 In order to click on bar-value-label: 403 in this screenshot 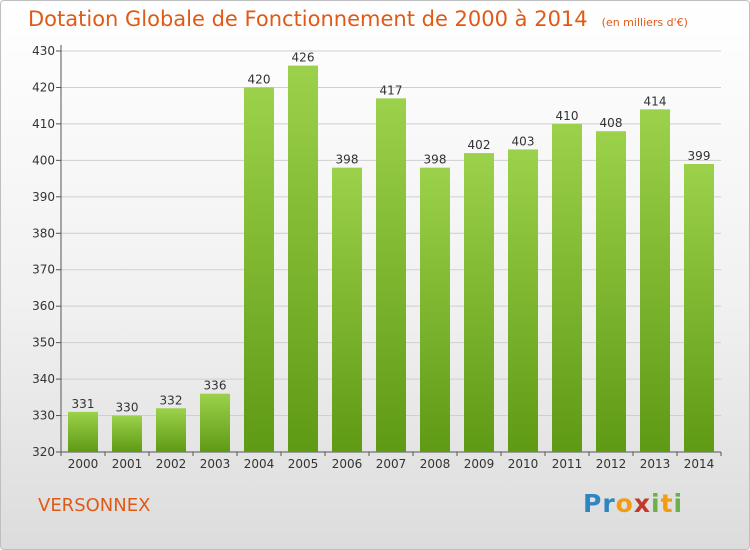, I will do `click(523, 141)`.